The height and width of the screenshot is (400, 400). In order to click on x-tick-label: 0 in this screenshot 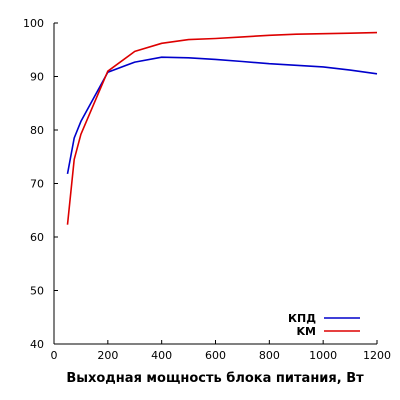, I will do `click(54, 355)`.